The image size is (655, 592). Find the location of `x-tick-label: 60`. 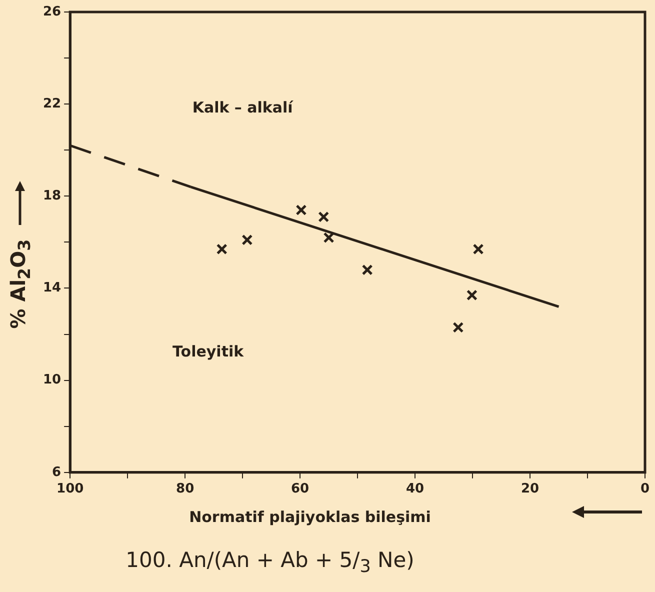

x-tick-label: 60 is located at coordinates (300, 489).